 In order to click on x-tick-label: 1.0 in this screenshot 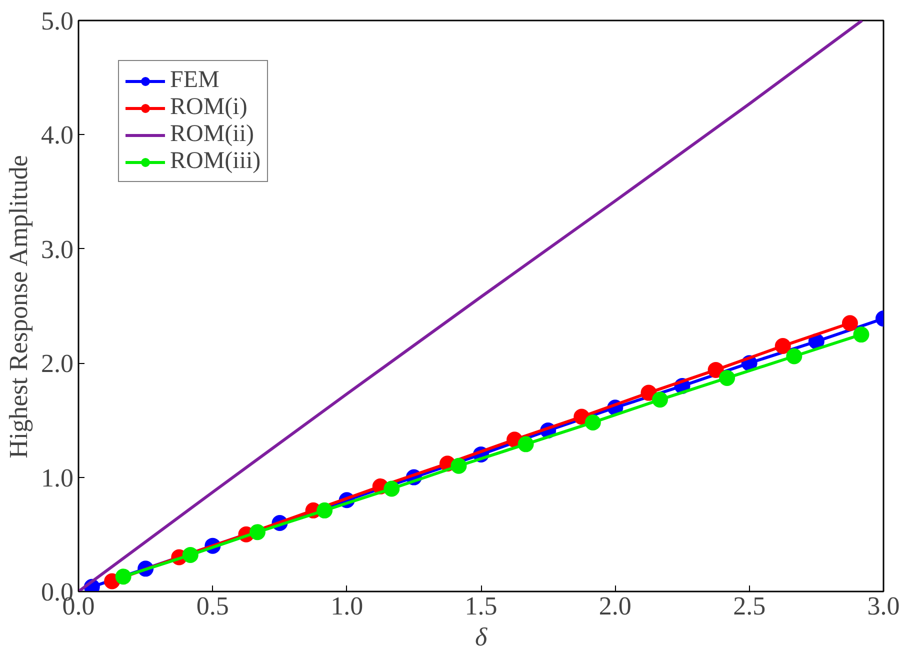, I will do `click(347, 606)`.